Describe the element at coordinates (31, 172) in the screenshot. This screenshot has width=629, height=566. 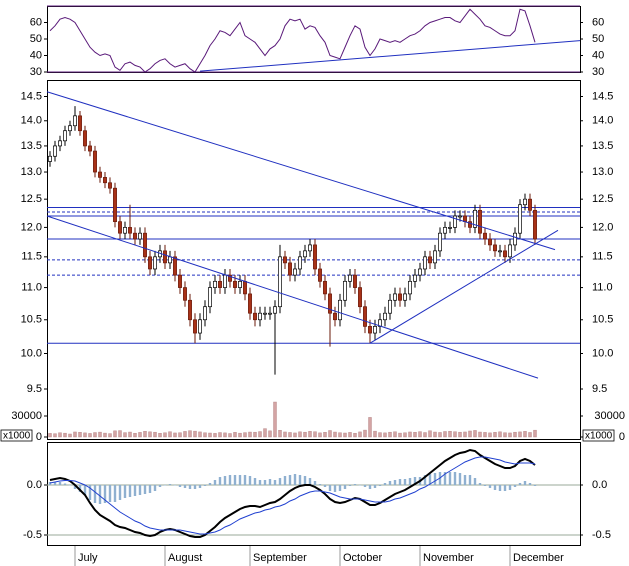
I see `y-tick-label: 13.0` at that location.